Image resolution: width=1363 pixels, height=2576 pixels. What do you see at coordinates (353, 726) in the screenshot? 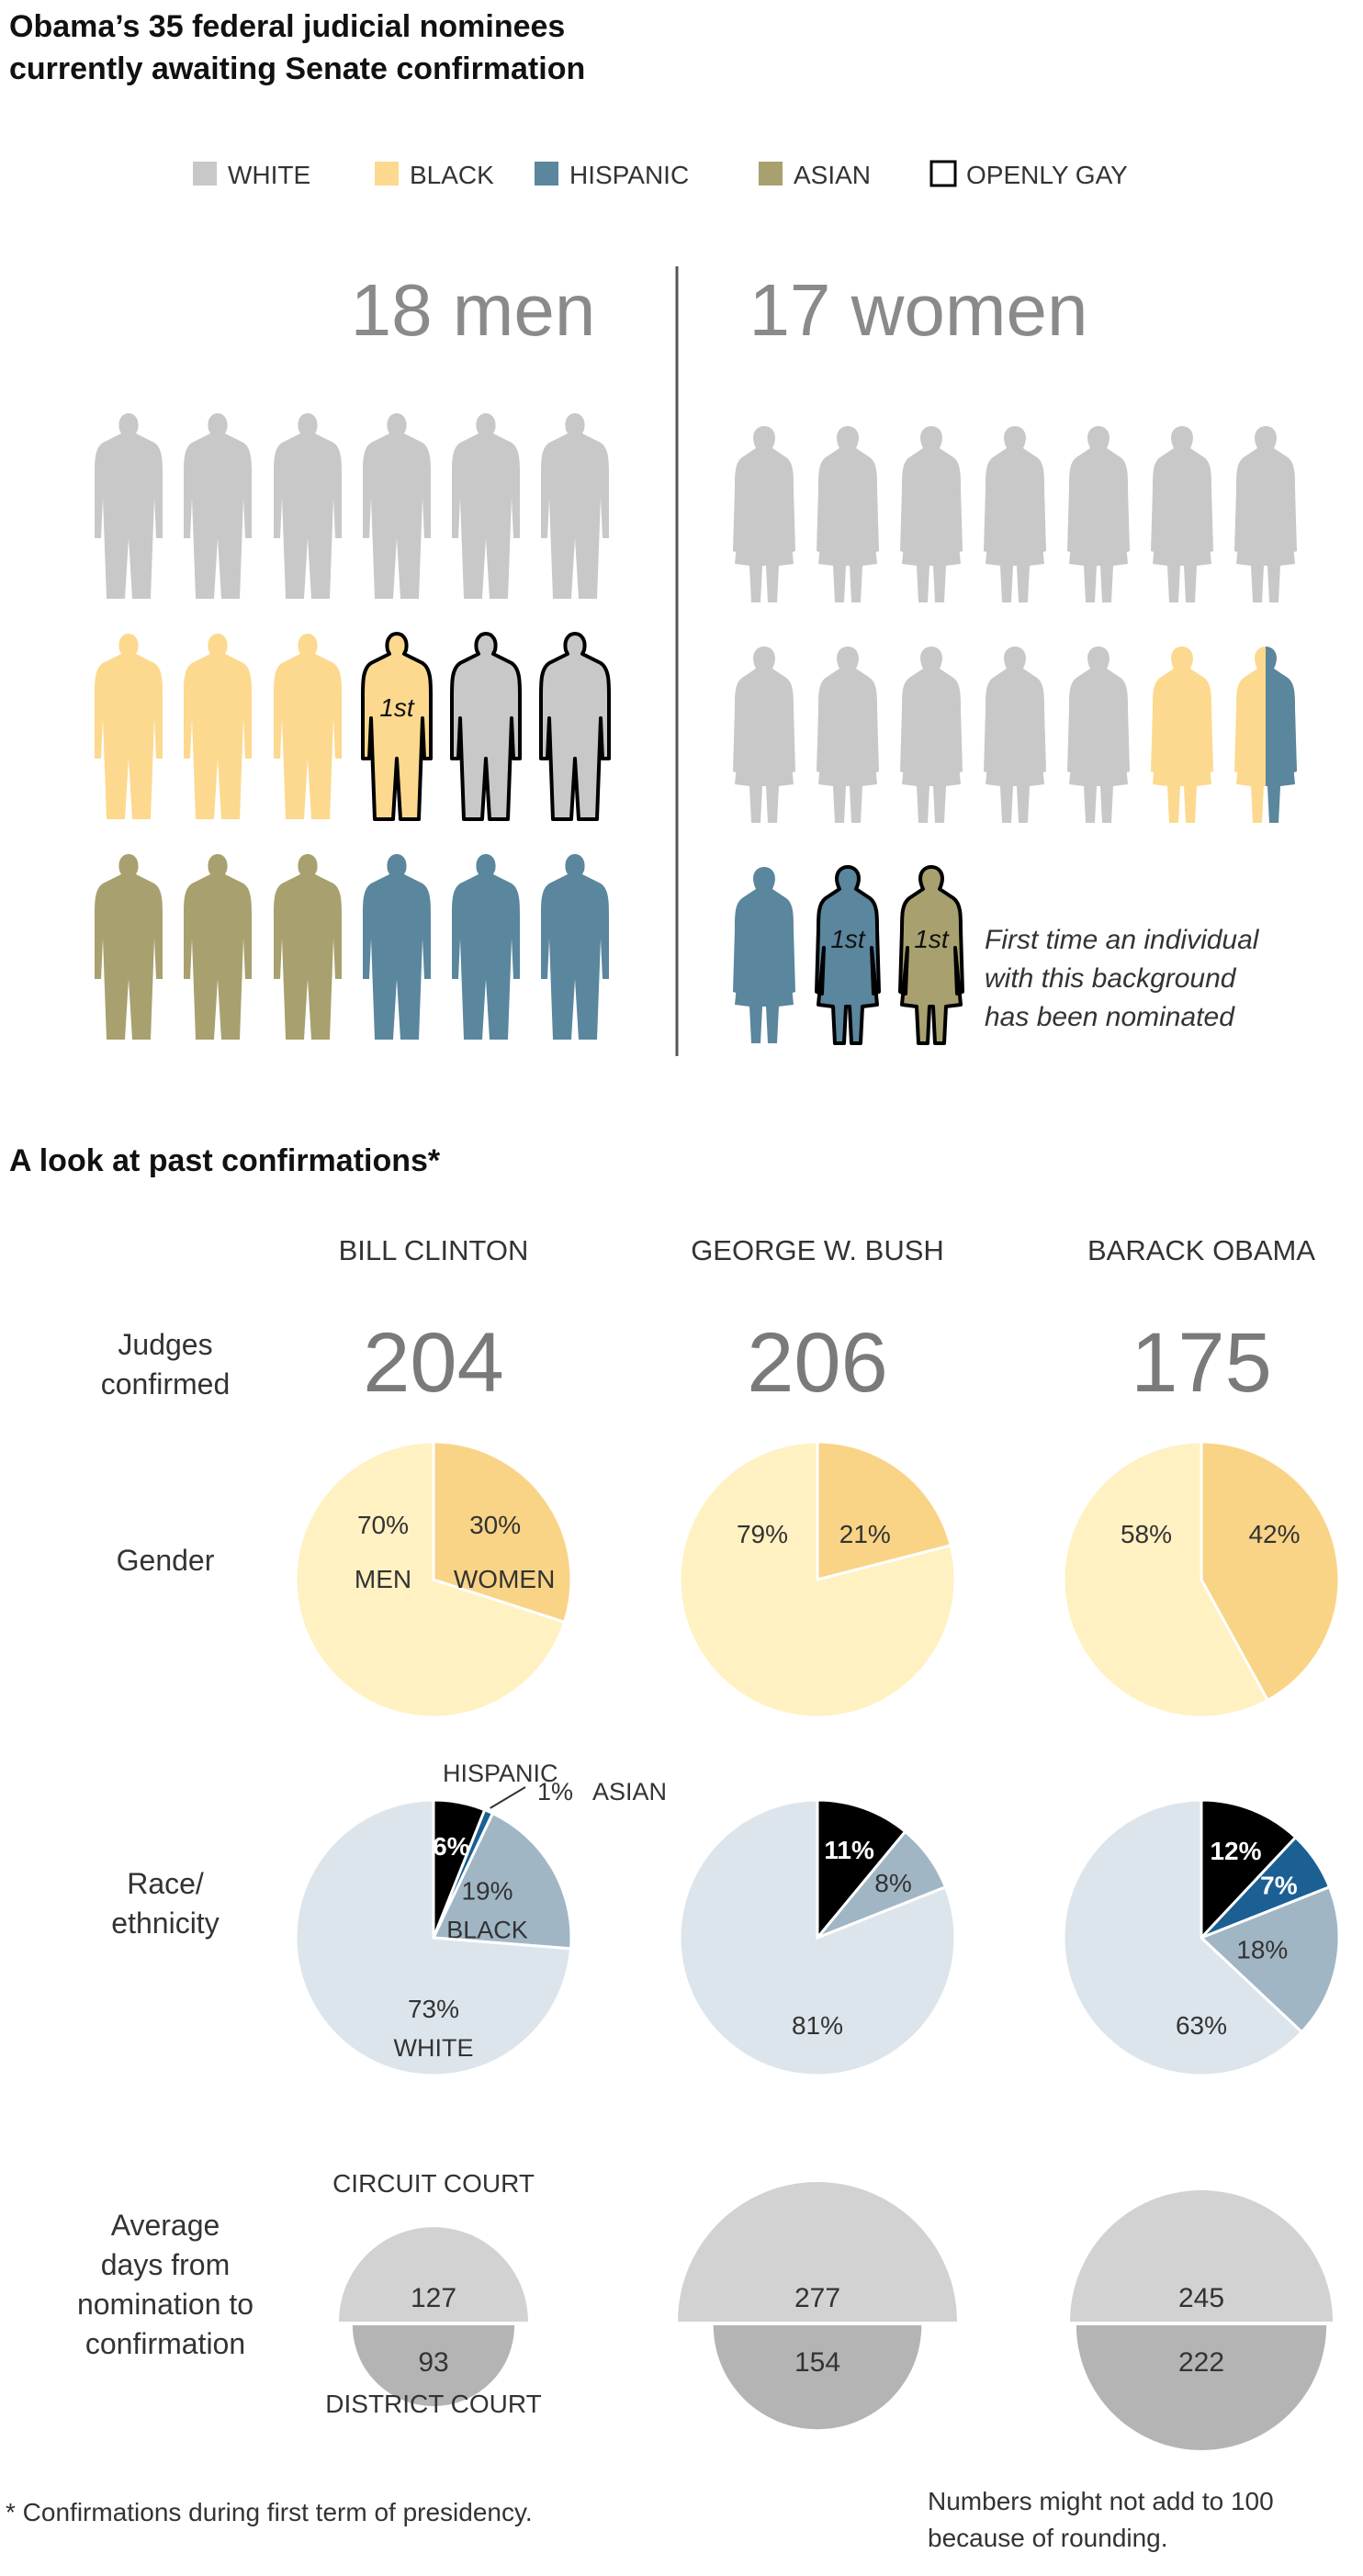
I see `men-icon-grid: 1st` at bounding box center [353, 726].